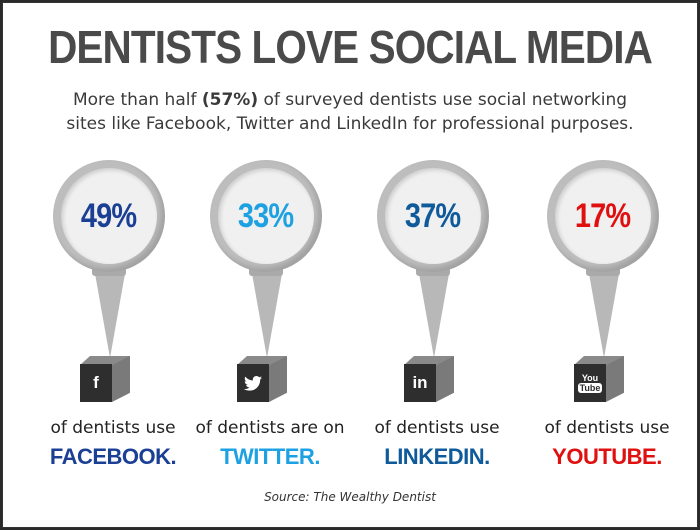  I want to click on youtube-icon-you: You, so click(590, 378).